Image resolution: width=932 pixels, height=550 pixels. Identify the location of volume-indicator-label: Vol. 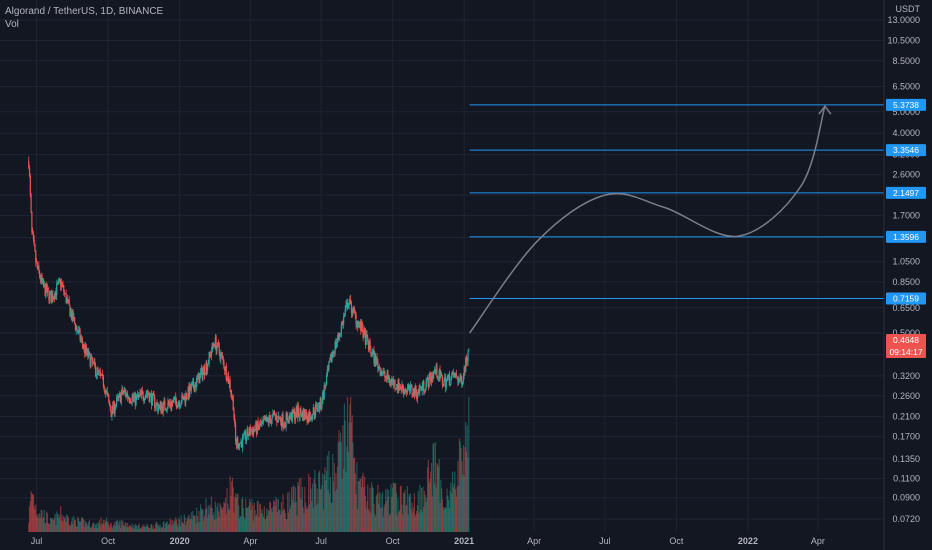
(12, 24).